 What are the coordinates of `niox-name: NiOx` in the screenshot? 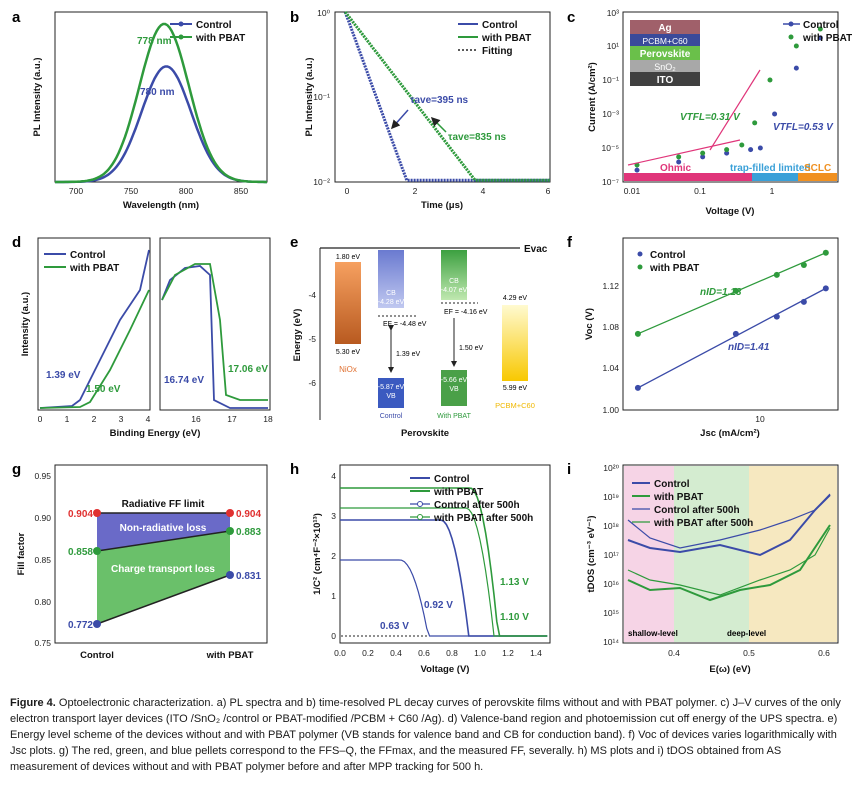 It's located at (348, 369).